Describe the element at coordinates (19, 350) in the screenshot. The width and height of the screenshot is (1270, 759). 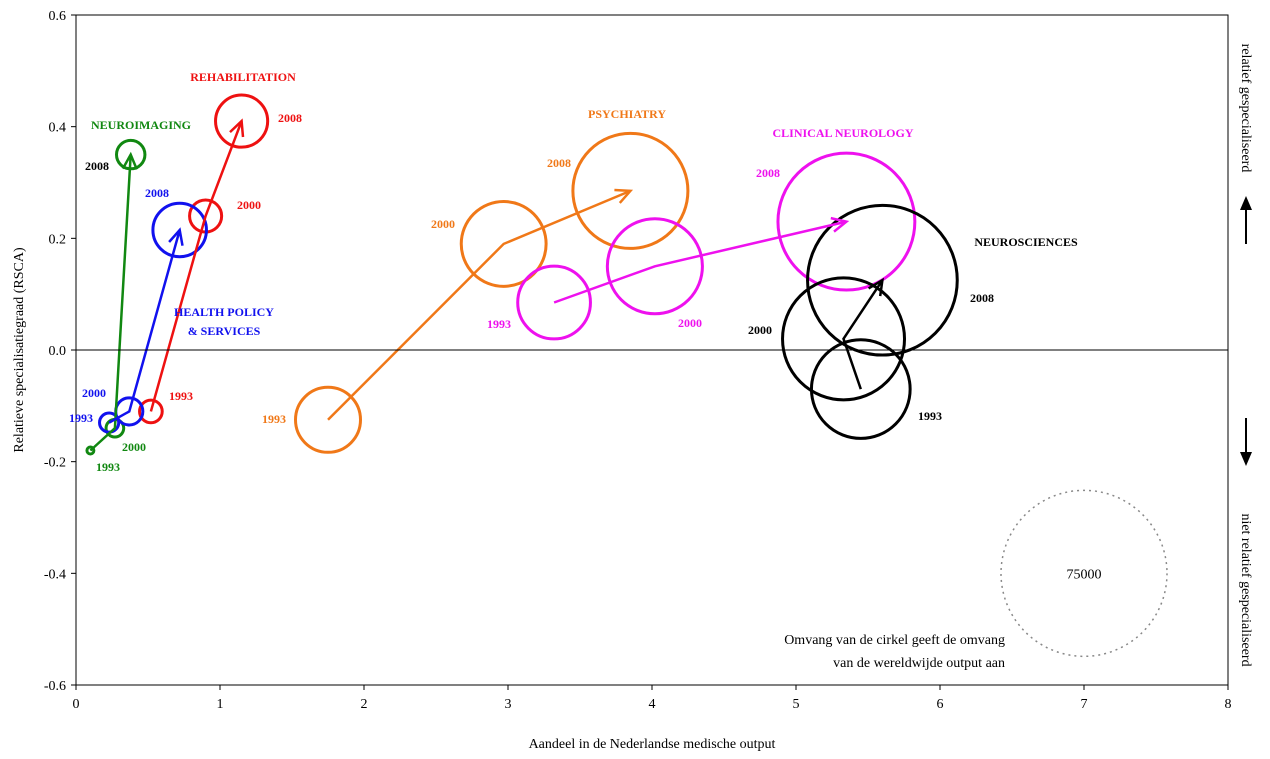
I see `y-axis-title: Relatieve specialisatiegraad (RSCA)` at that location.